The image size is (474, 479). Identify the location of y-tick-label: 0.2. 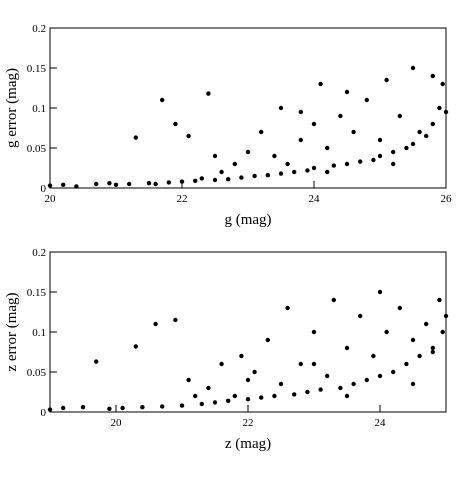
(39, 253).